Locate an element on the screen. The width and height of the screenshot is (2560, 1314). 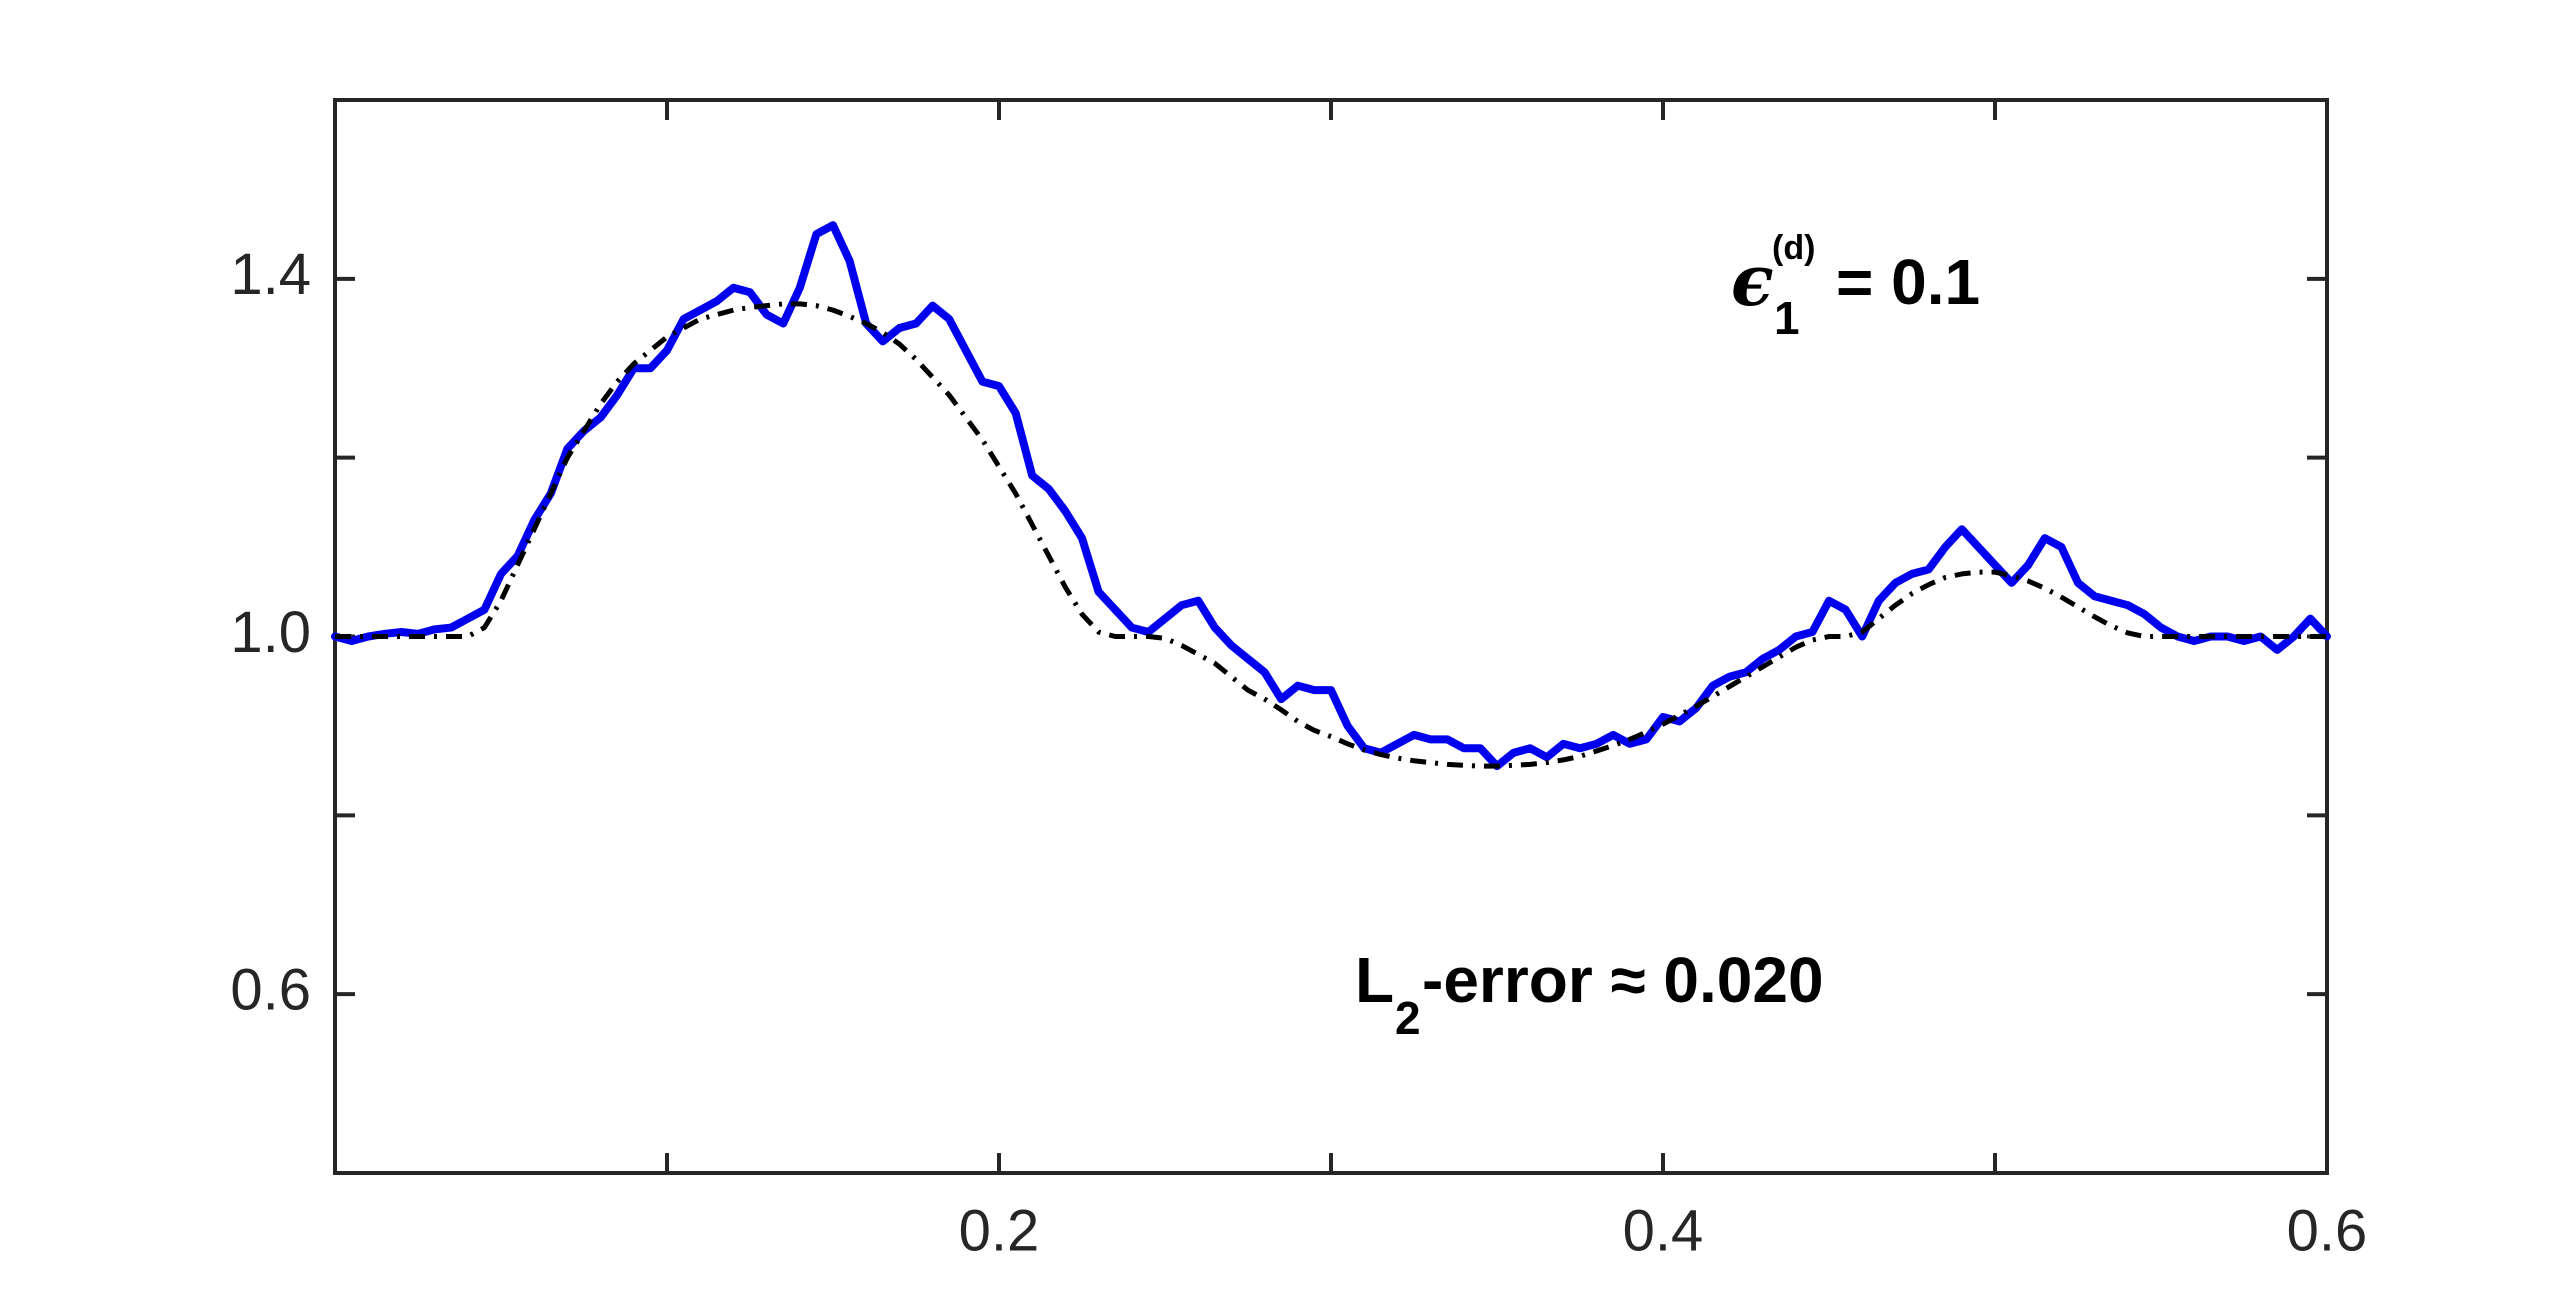
y-tick-label: 1.0 is located at coordinates (270, 632).